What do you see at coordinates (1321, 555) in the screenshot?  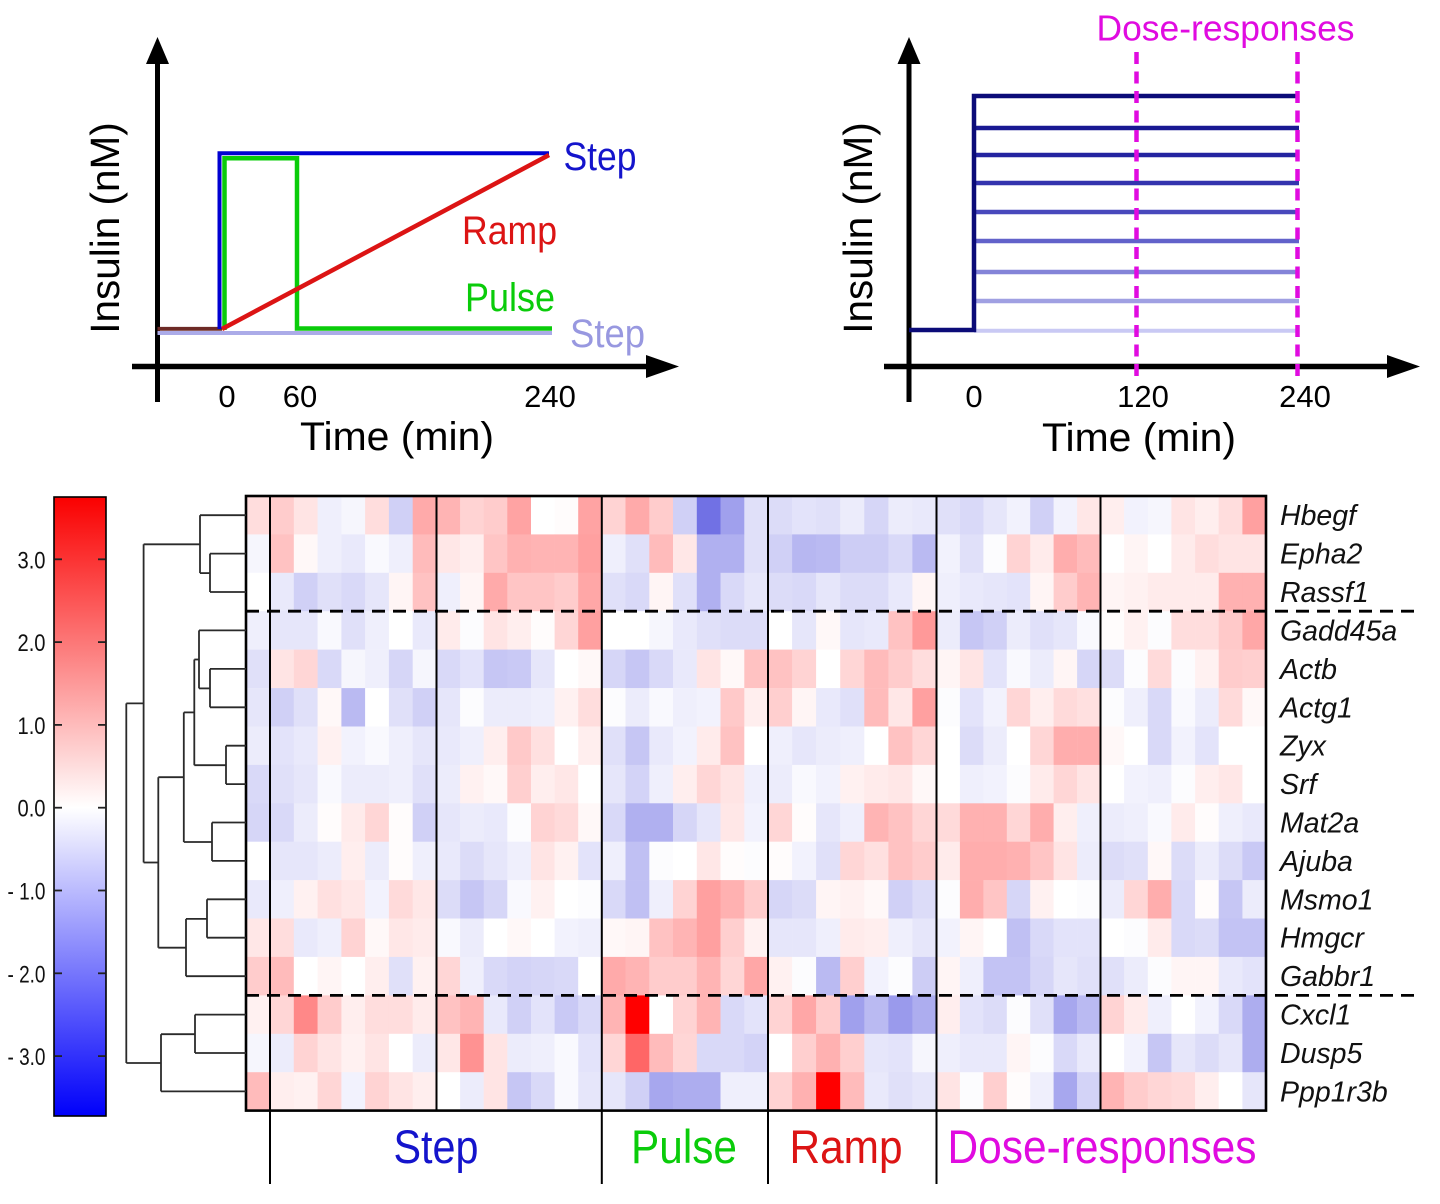 I see `svg-text: Epha2` at bounding box center [1321, 555].